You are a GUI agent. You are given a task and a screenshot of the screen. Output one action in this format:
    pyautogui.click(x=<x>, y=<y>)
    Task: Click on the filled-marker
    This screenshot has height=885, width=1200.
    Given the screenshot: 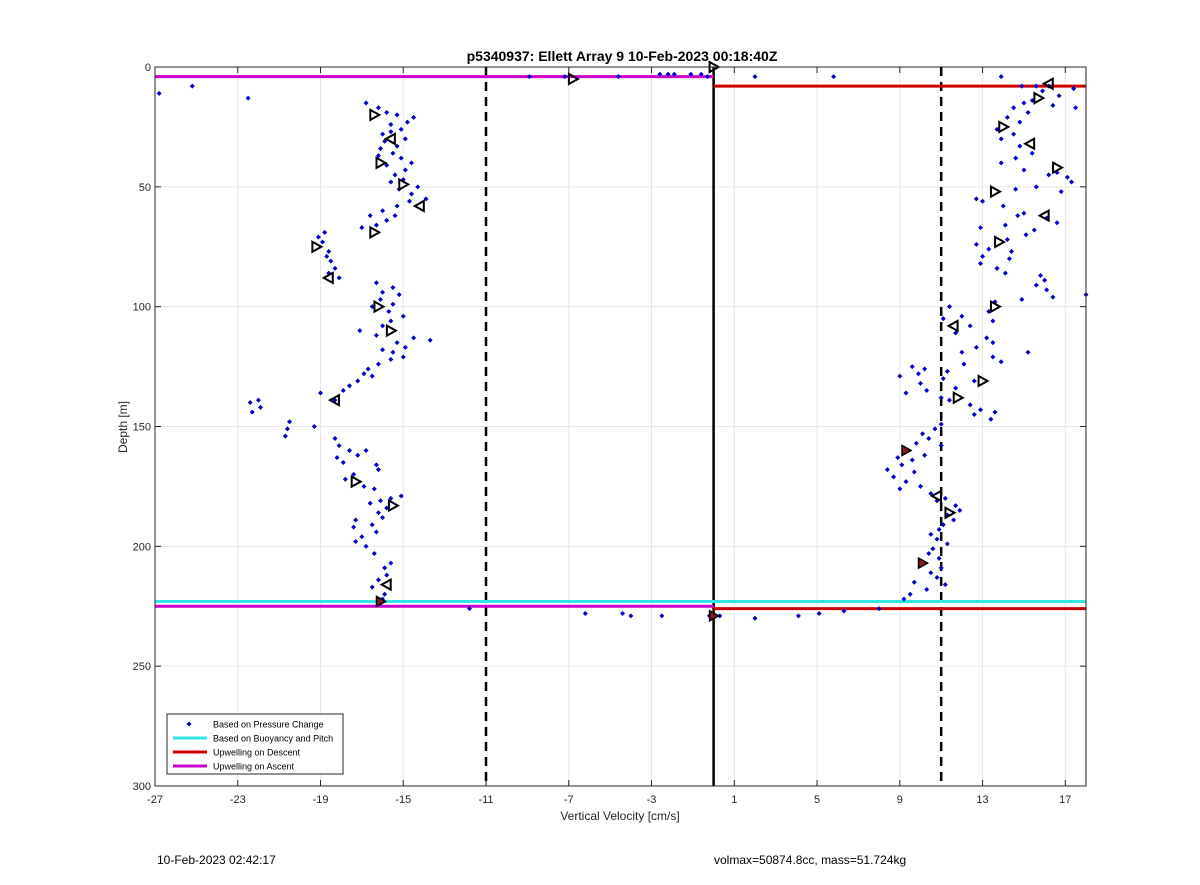 What is the action you would take?
    pyautogui.click(x=714, y=616)
    